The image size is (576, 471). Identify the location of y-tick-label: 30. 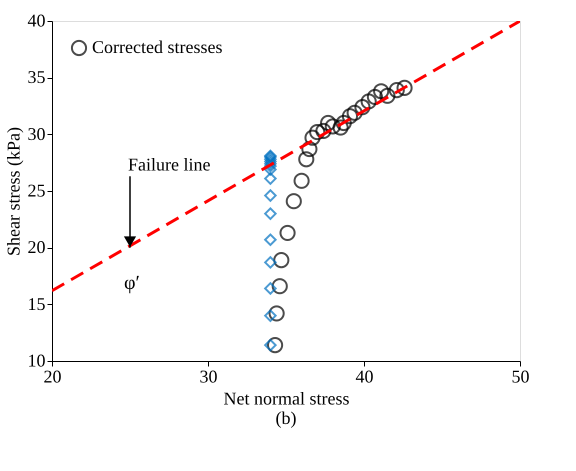
(37, 134).